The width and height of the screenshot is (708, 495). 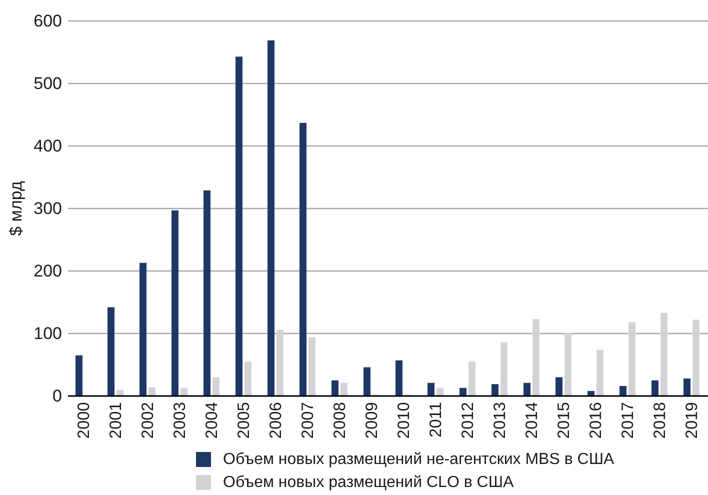 What do you see at coordinates (368, 482) in the screenshot?
I see `legend-label: Объем новых размещений CLO в США` at bounding box center [368, 482].